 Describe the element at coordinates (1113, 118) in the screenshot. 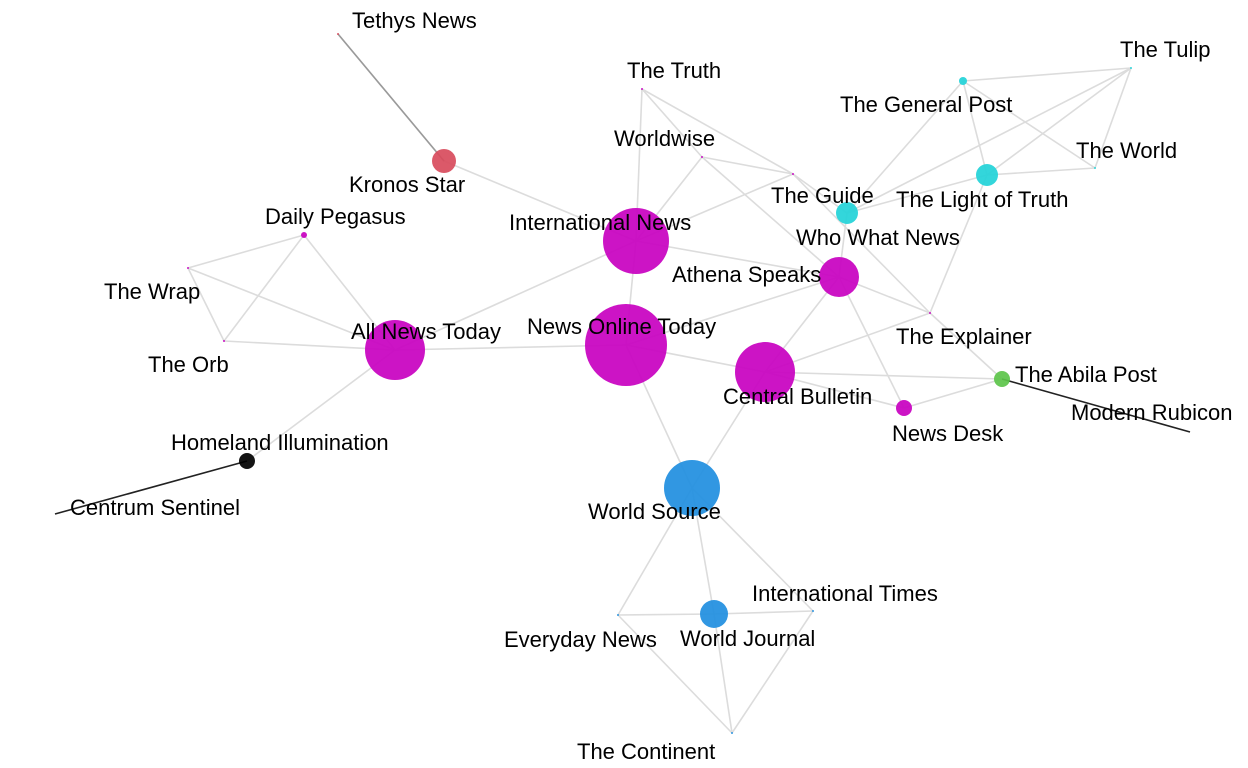

I see `edge-the-tulip-the-world` at that location.